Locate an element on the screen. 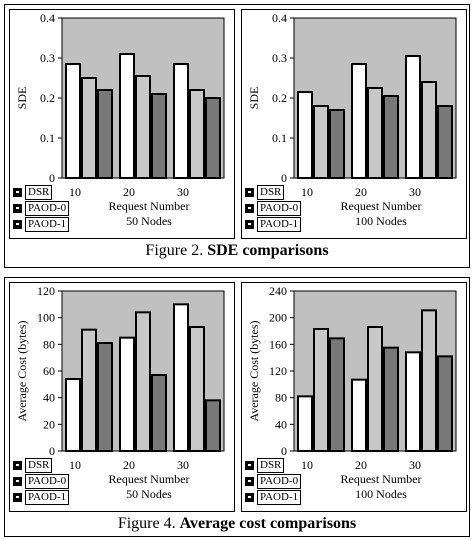  y-tick-label: 60 is located at coordinates (49, 371).